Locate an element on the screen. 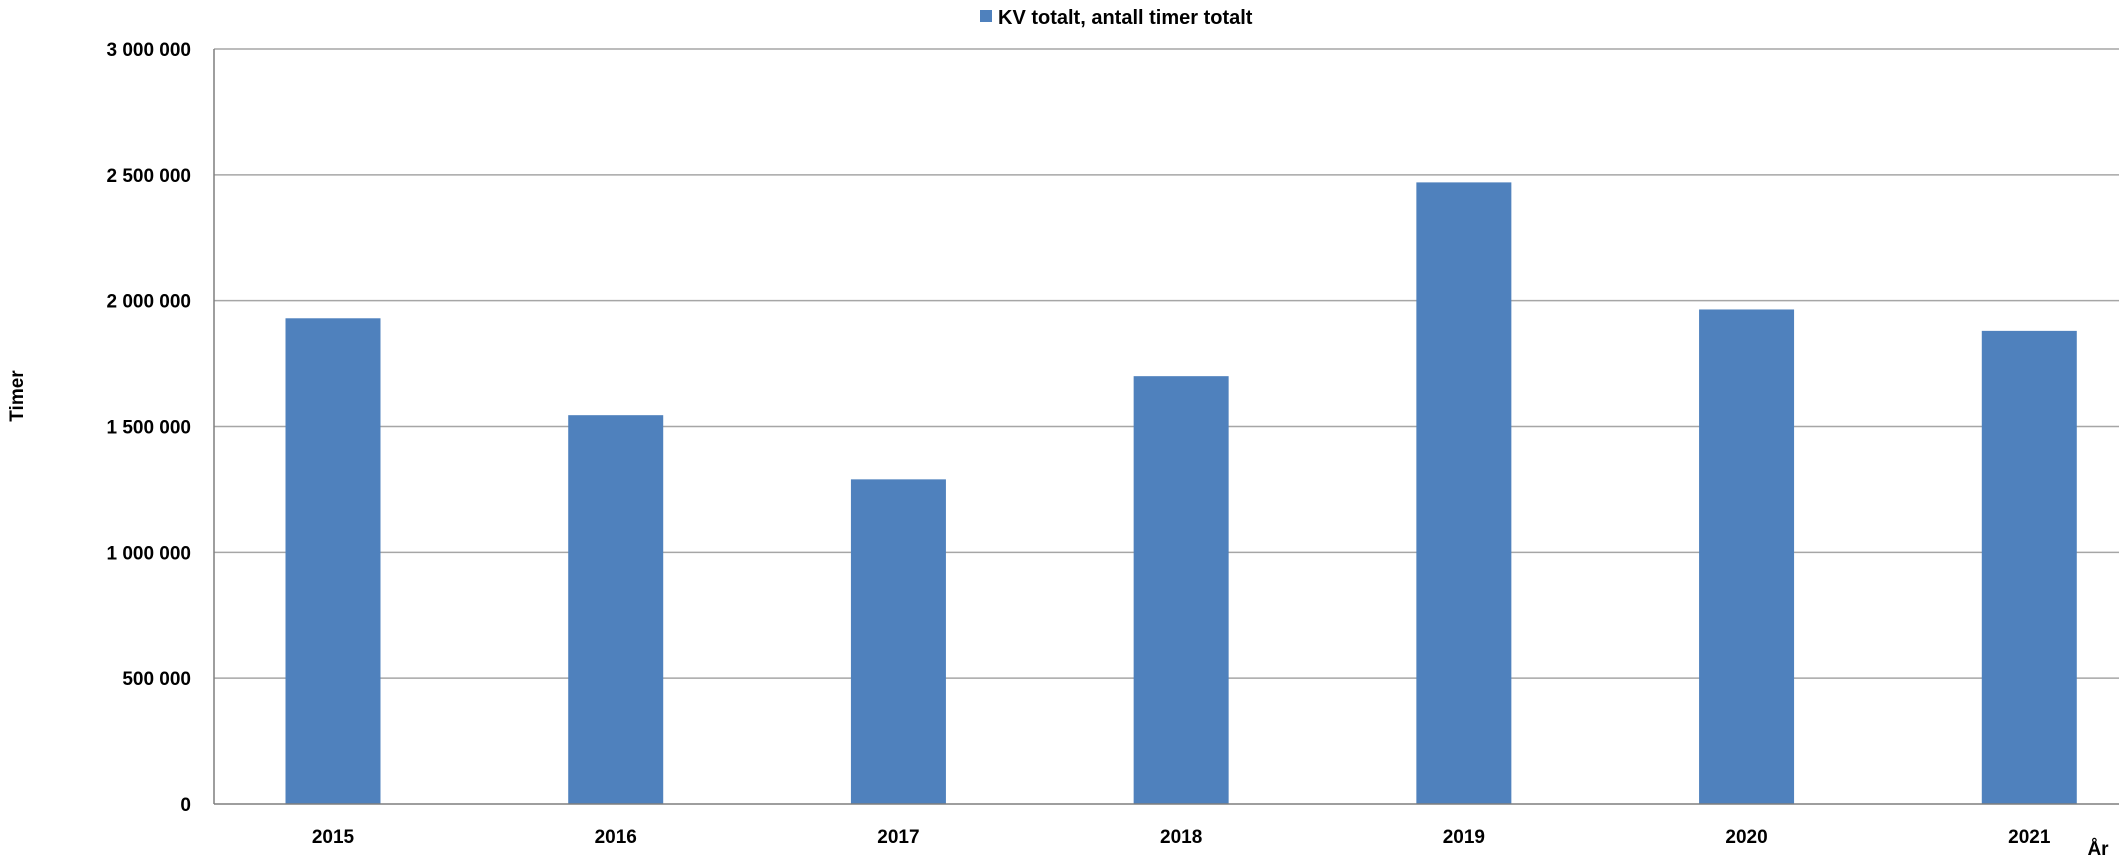  legend-swatch is located at coordinates (986, 16).